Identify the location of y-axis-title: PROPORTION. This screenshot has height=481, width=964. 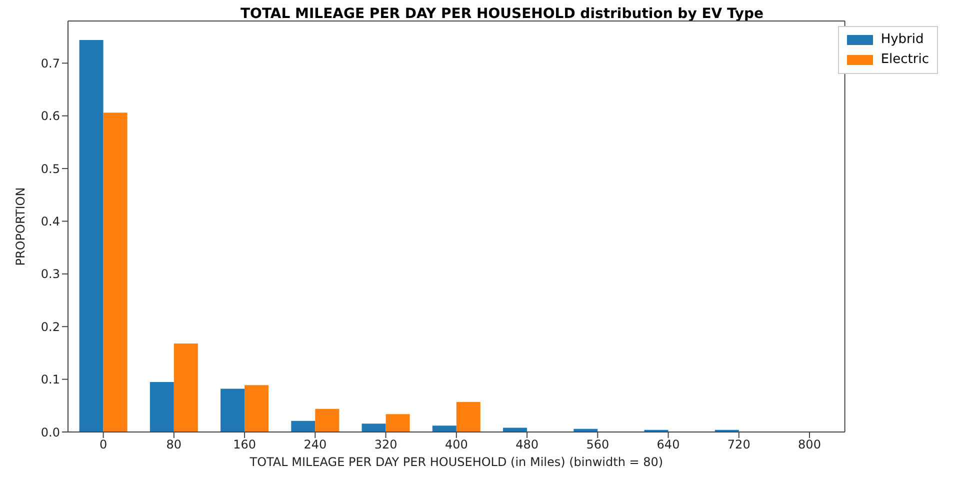
(20, 226).